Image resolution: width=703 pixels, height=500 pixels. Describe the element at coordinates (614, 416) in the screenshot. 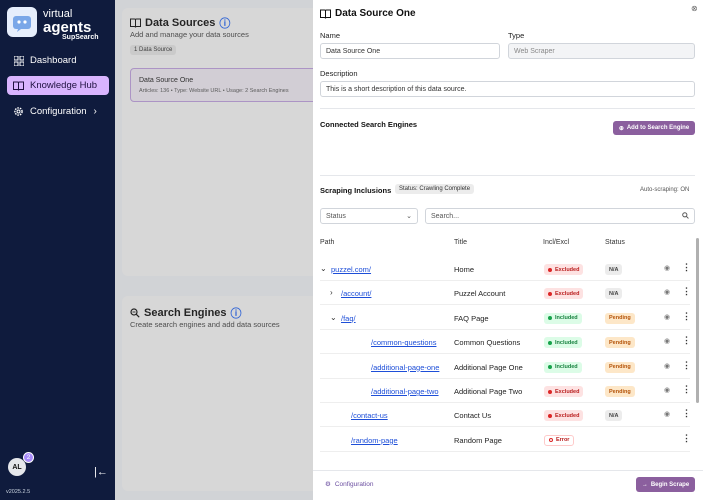

I see `status-badge: N/A` at that location.